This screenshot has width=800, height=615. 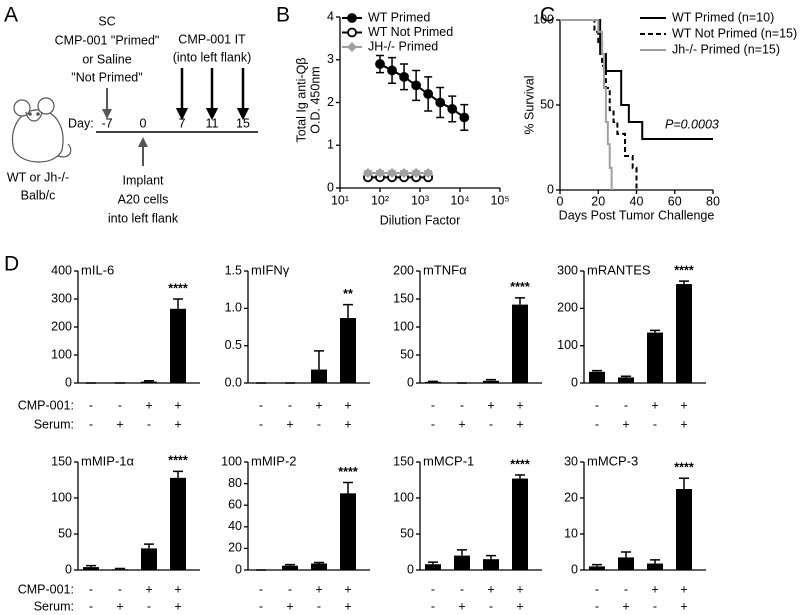 What do you see at coordinates (38, 177) in the screenshot?
I see `diagram-text: WT or Jh-/-` at bounding box center [38, 177].